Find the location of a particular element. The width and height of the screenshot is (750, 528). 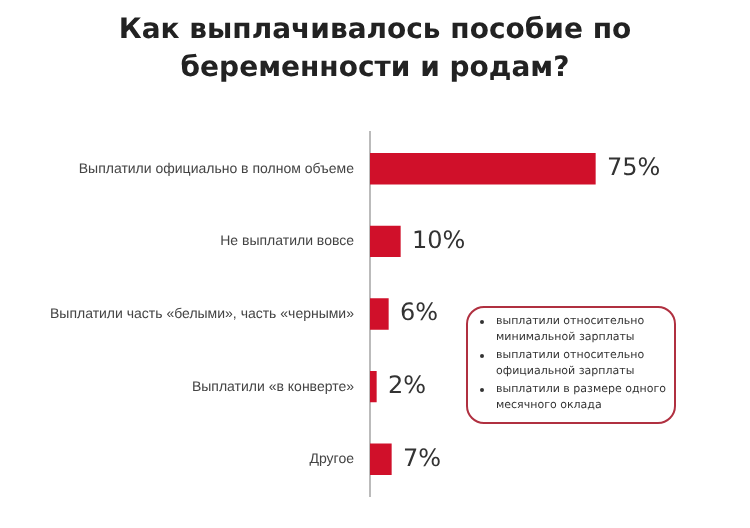

data-label: 75% is located at coordinates (634, 166).